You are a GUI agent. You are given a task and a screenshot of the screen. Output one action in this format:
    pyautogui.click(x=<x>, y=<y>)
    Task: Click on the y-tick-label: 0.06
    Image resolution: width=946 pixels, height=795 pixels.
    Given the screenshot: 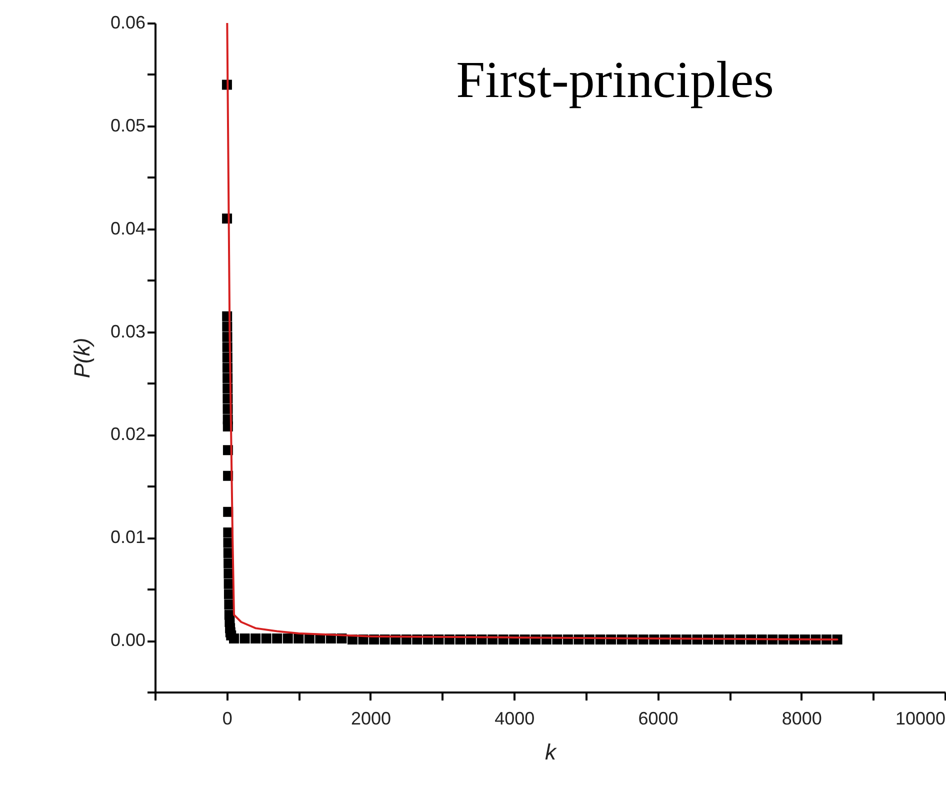 What is the action you would take?
    pyautogui.click(x=128, y=22)
    